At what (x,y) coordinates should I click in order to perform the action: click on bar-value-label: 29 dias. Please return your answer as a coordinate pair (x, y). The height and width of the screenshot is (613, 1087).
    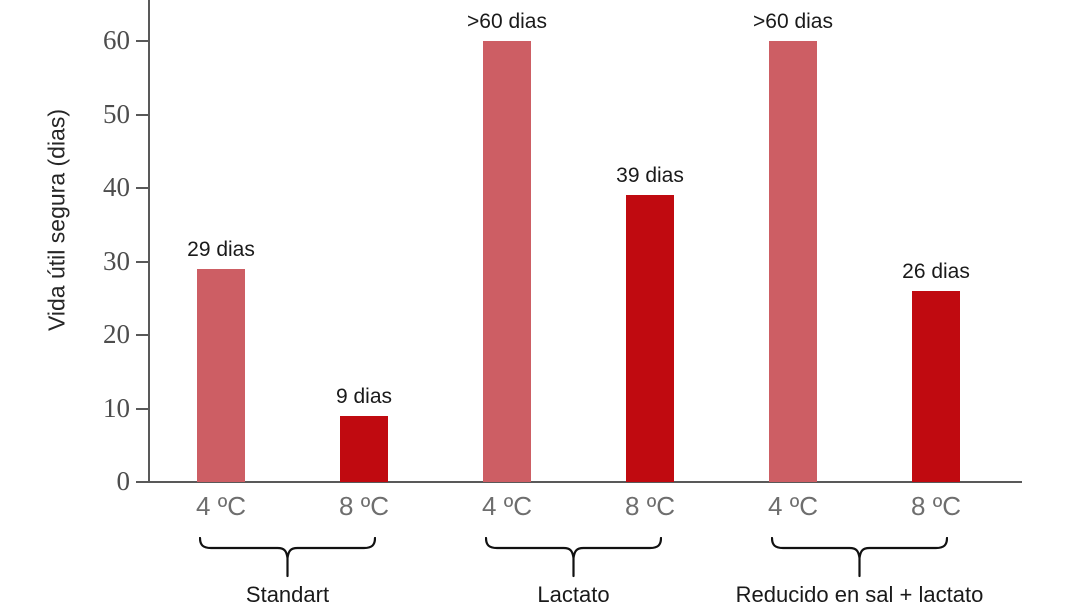
    Looking at the image, I should click on (221, 249).